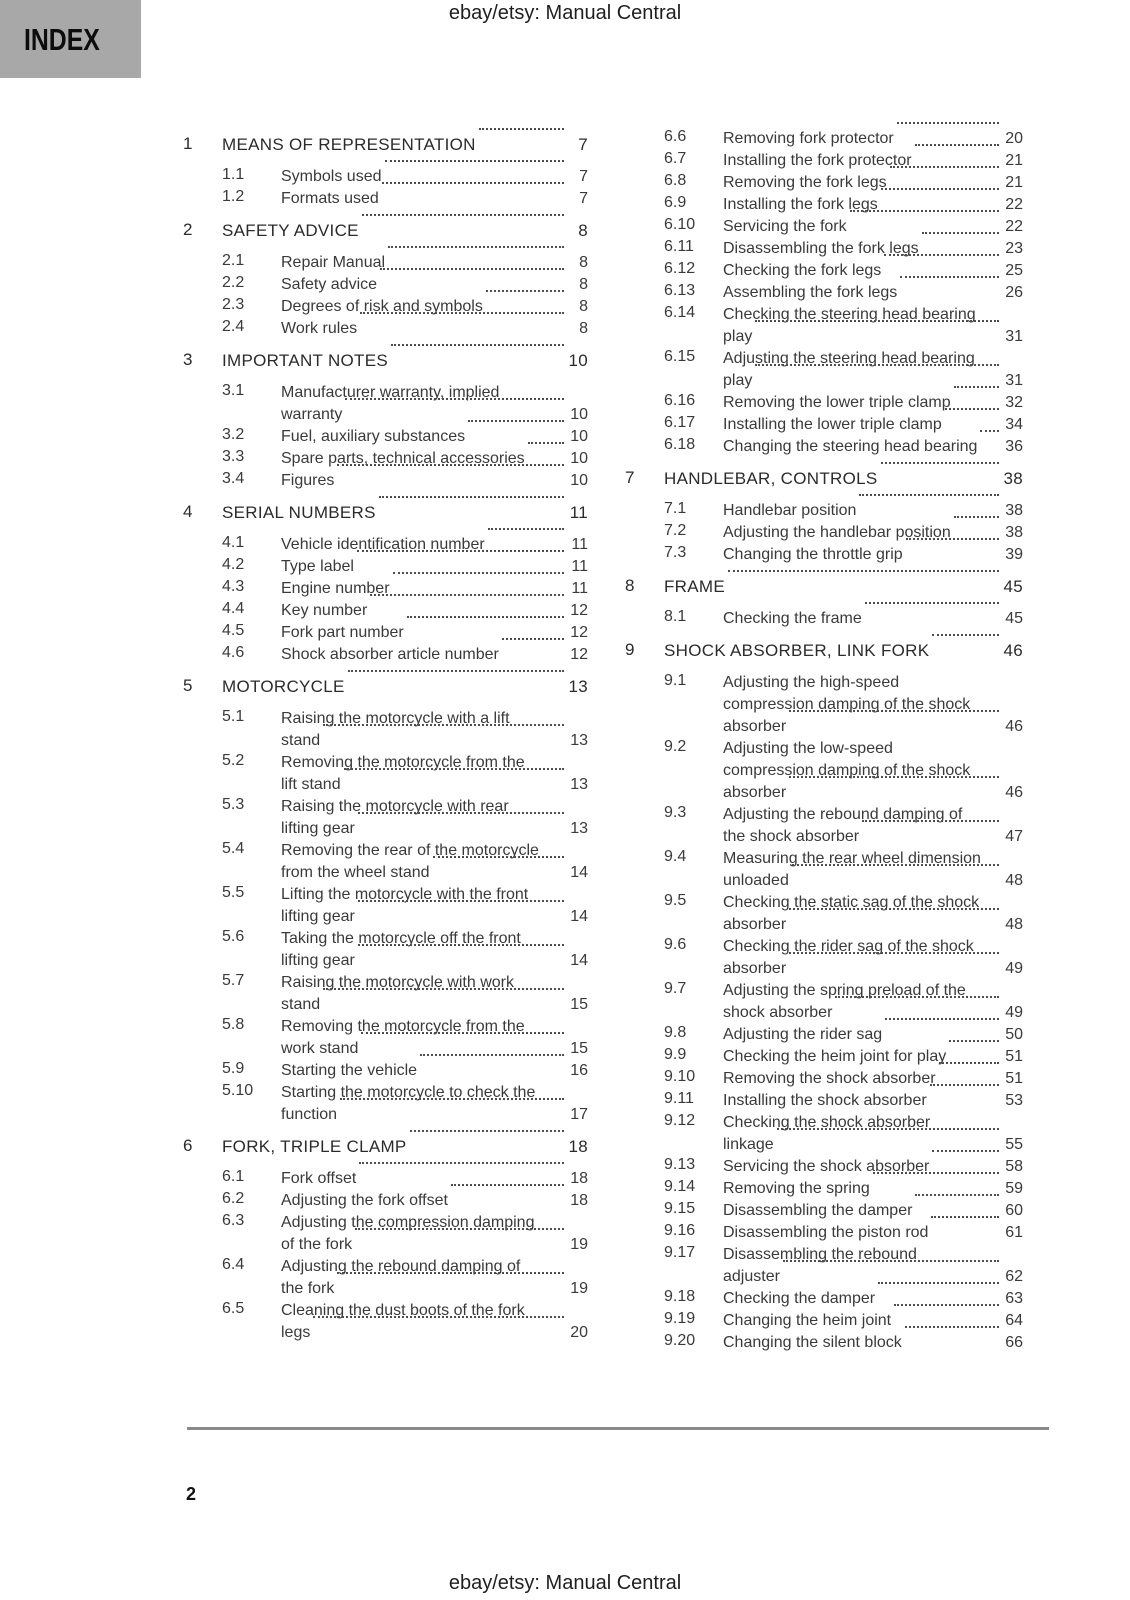 The width and height of the screenshot is (1130, 1600). What do you see at coordinates (824, 552) in the screenshot?
I see `toc-subsection-entry: 7.3 Changing the throttle grip 39` at bounding box center [824, 552].